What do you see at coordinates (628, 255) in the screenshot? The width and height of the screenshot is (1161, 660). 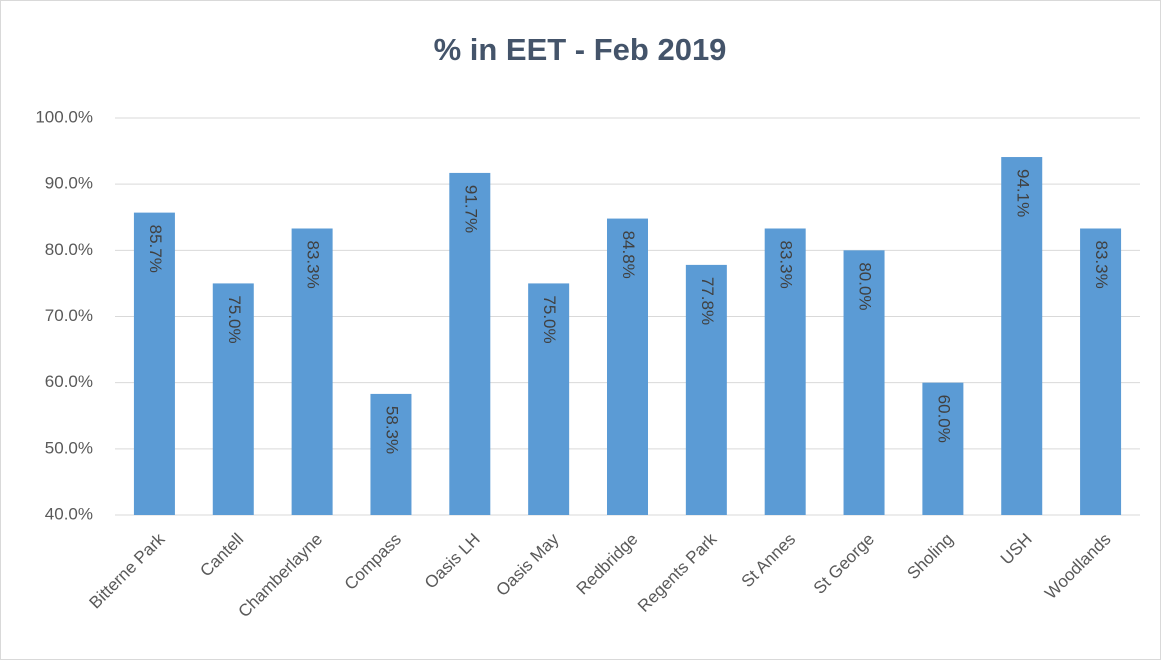 I see `value-label: 84.8%` at bounding box center [628, 255].